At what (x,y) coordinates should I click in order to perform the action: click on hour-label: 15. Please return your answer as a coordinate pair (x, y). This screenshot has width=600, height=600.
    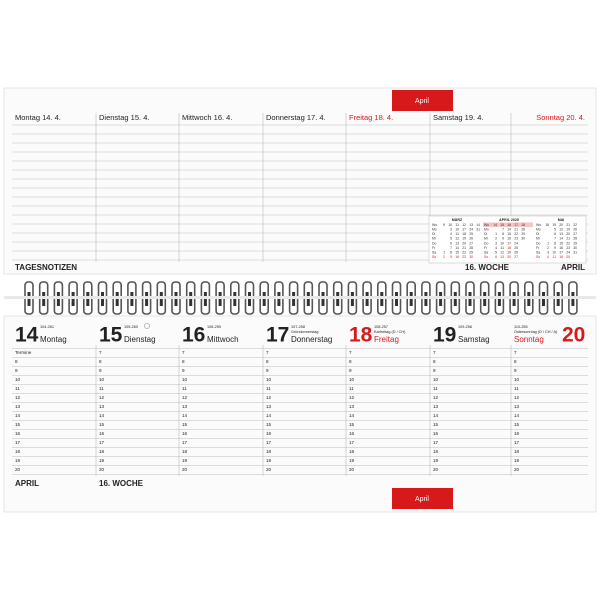
    Looking at the image, I should click on (436, 424).